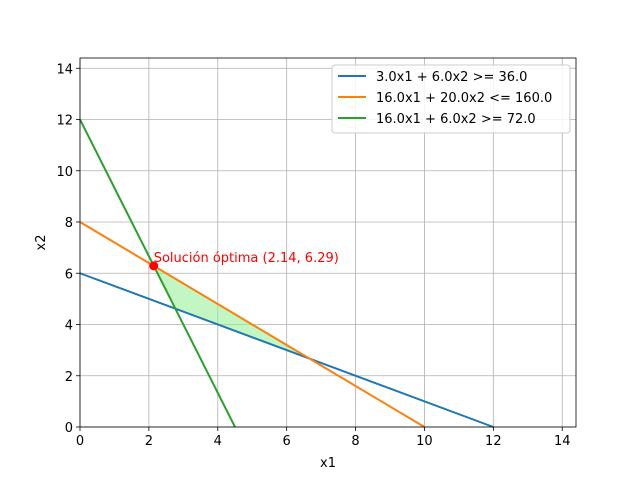 Image resolution: width=640 pixels, height=480 pixels. Describe the element at coordinates (493, 441) in the screenshot. I see `x-tick-label: 12` at that location.